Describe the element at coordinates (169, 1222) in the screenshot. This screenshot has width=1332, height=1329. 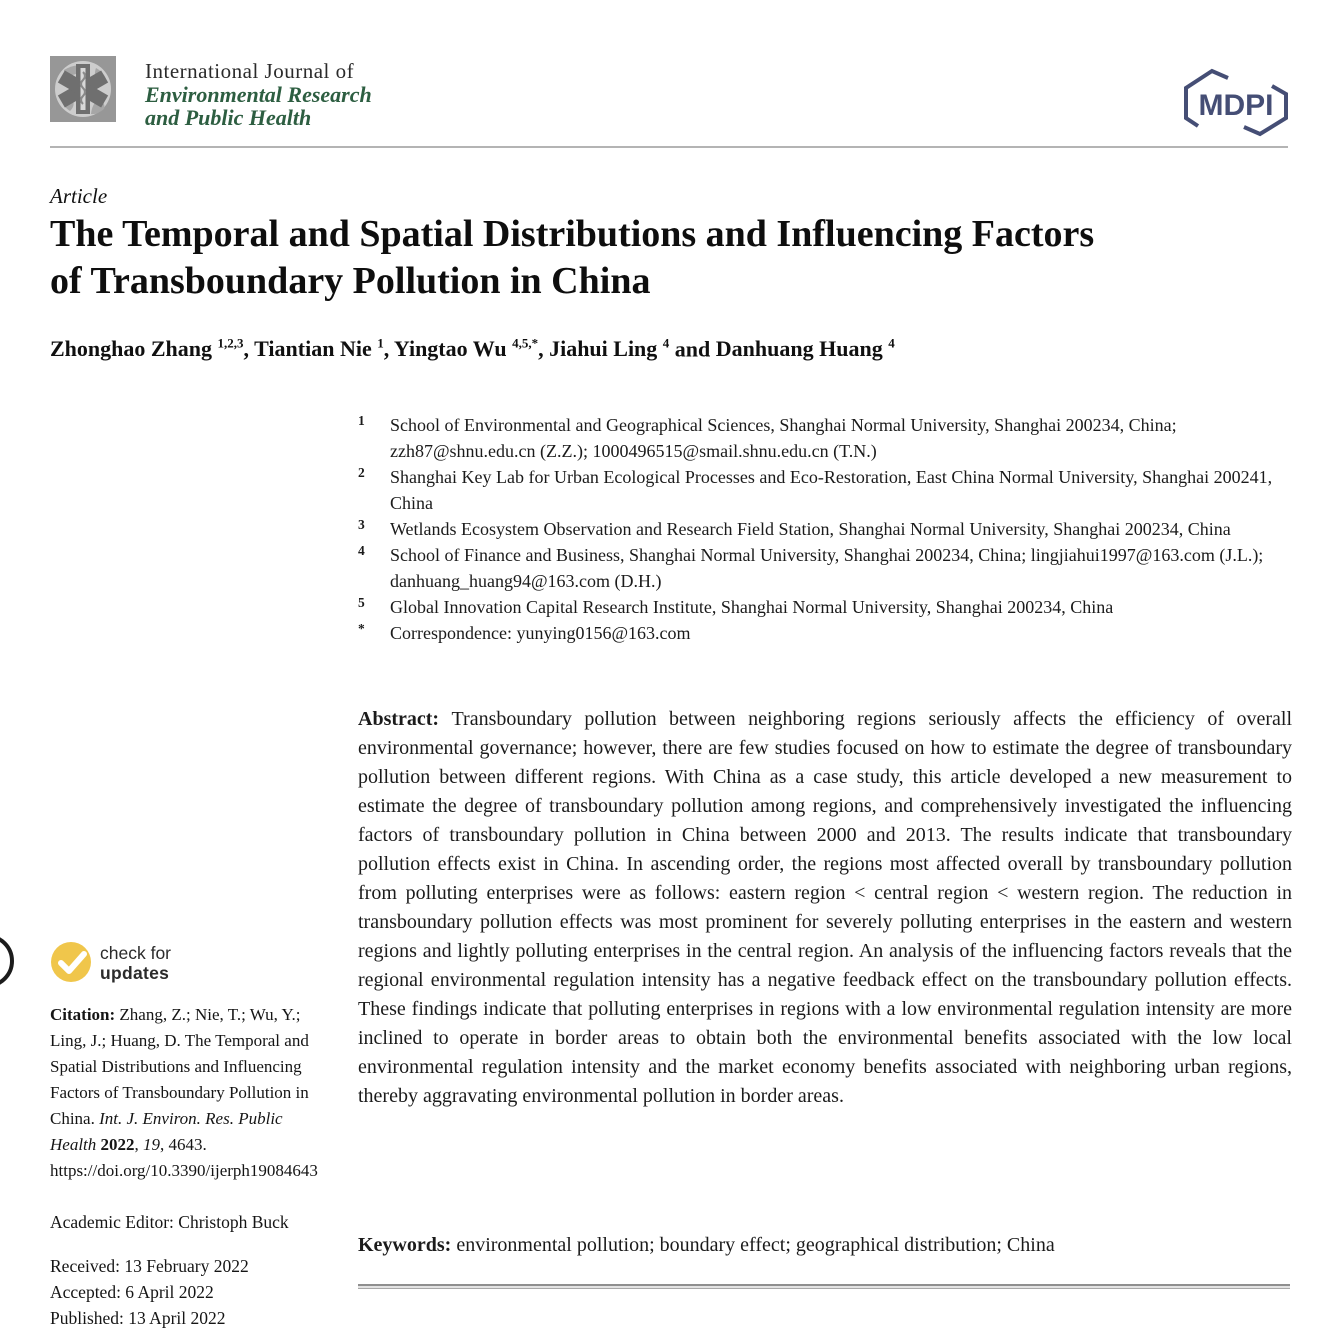
I see `academic-editor-line: Academic Editor: Christoph Buck` at that location.